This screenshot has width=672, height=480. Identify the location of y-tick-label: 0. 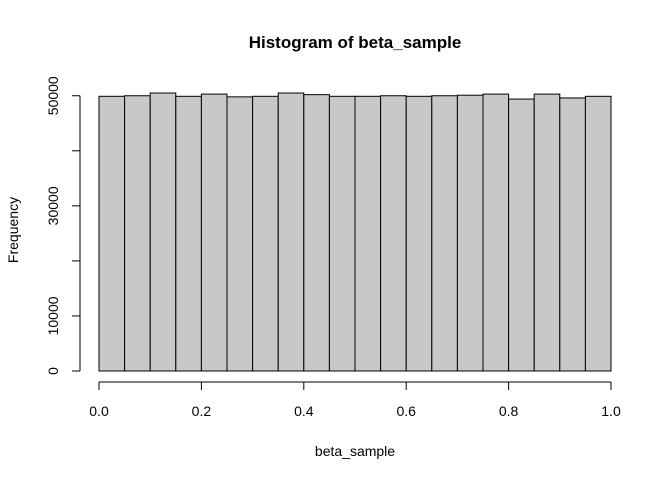
(53, 371).